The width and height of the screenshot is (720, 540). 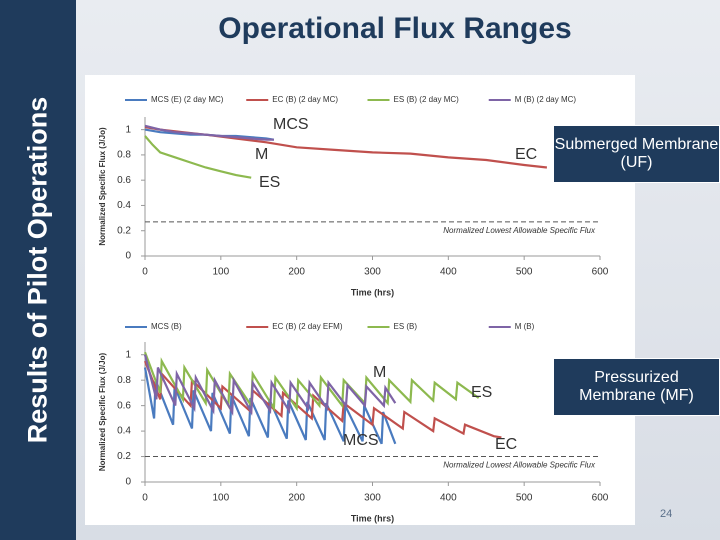 I want to click on legend-label: M (B) (2 day MC), so click(x=546, y=99).